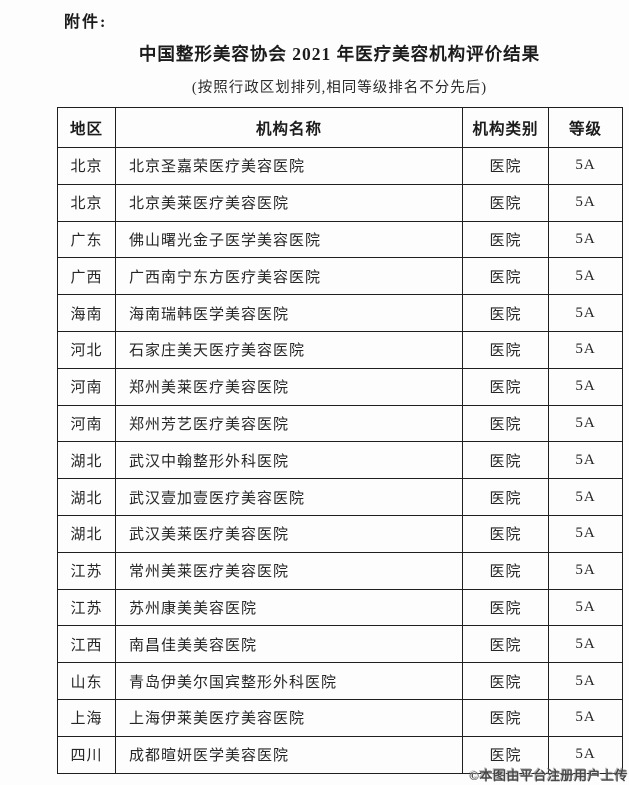 The width and height of the screenshot is (629, 785). I want to click on table-row: 北京 北京圣嘉荣医疗美容医院 医院 5A, so click(340, 166).